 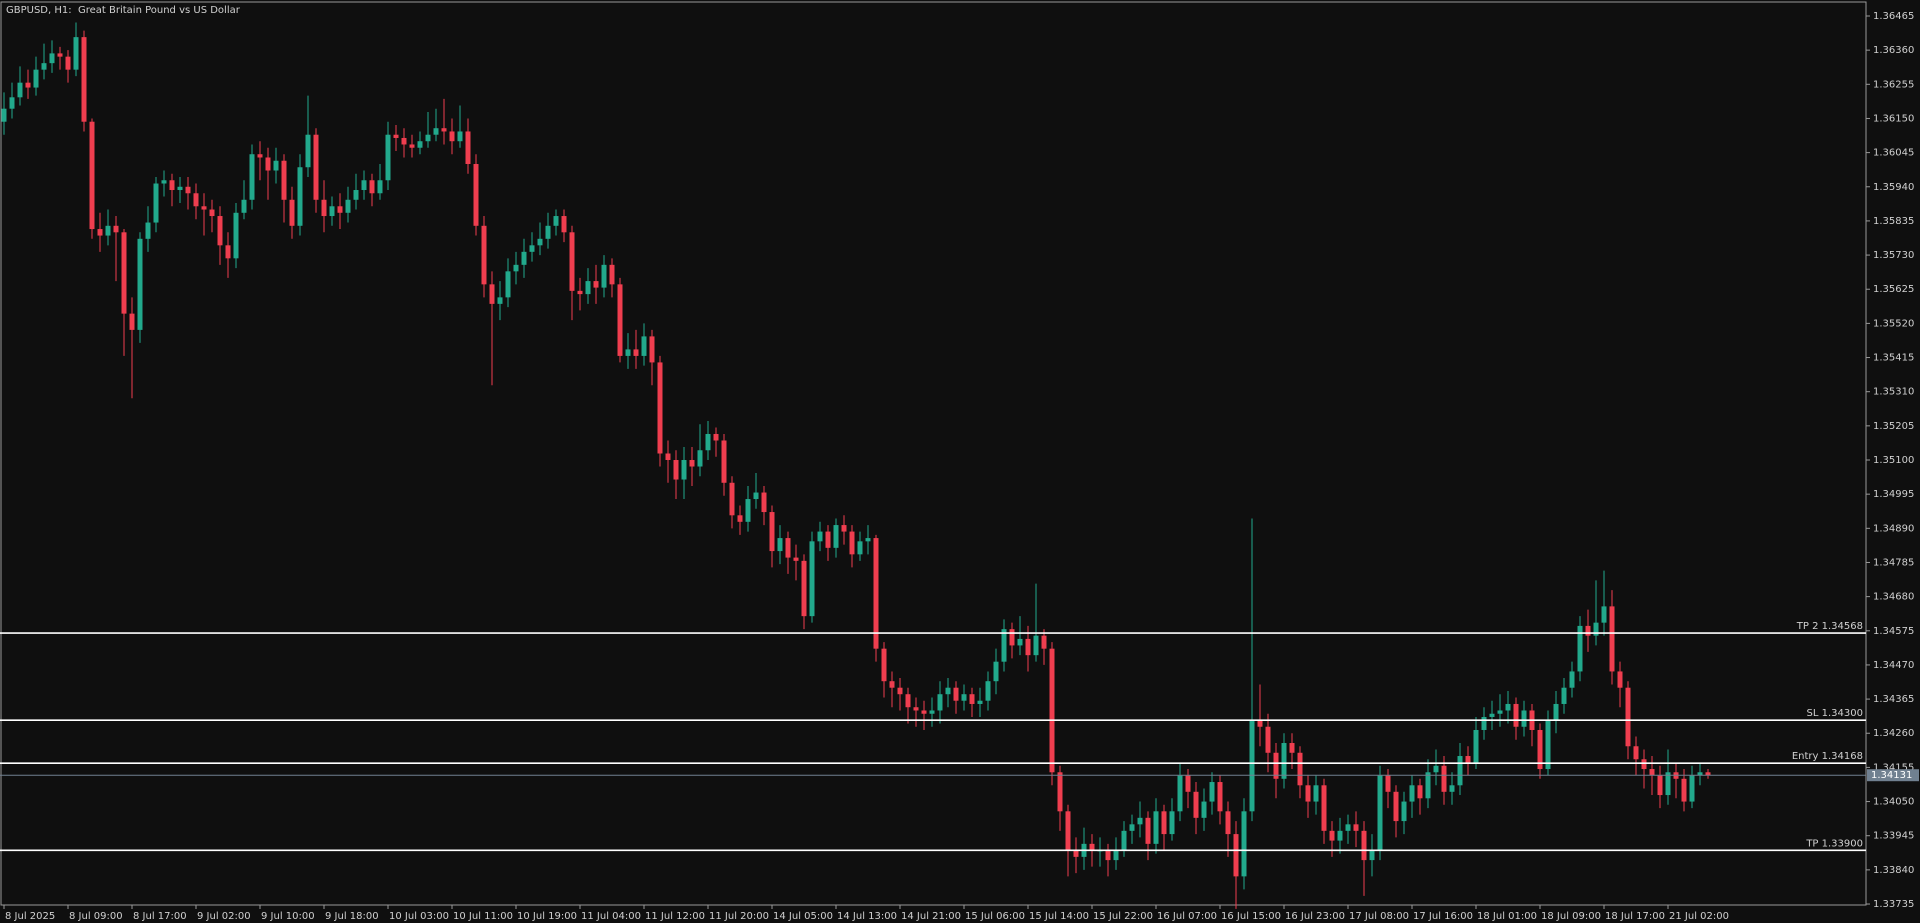 I want to click on bid-box, so click(x=1893, y=775).